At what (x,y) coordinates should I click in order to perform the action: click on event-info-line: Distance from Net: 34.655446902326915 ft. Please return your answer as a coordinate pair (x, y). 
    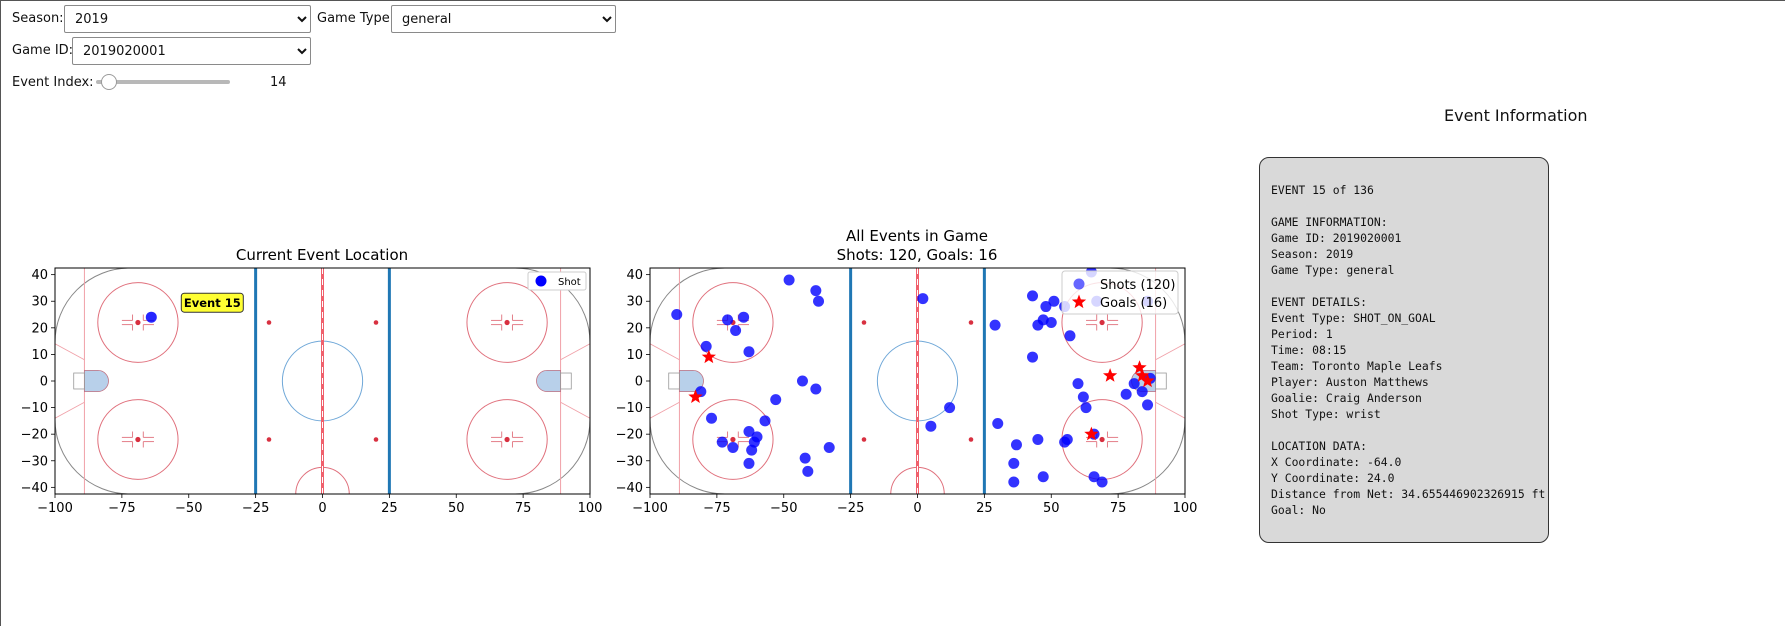
    Looking at the image, I should click on (1408, 494).